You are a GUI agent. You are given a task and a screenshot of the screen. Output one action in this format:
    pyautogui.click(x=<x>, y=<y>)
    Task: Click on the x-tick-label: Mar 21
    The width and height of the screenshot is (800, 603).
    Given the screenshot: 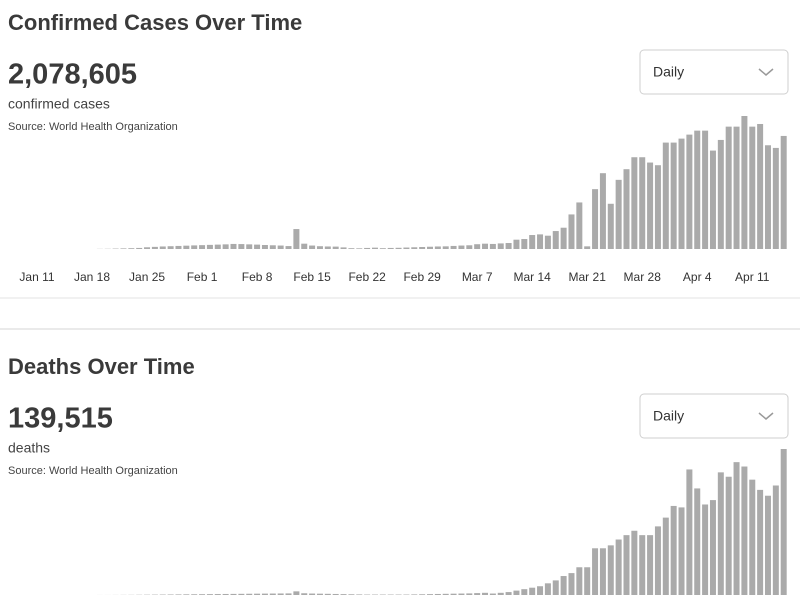 What is the action you would take?
    pyautogui.click(x=588, y=277)
    